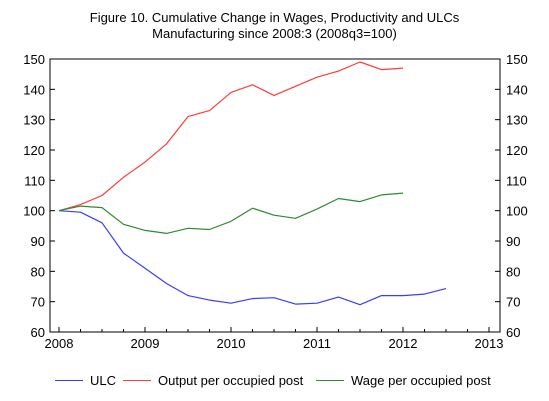  I want to click on y-left-tick-label: 150, so click(34, 59).